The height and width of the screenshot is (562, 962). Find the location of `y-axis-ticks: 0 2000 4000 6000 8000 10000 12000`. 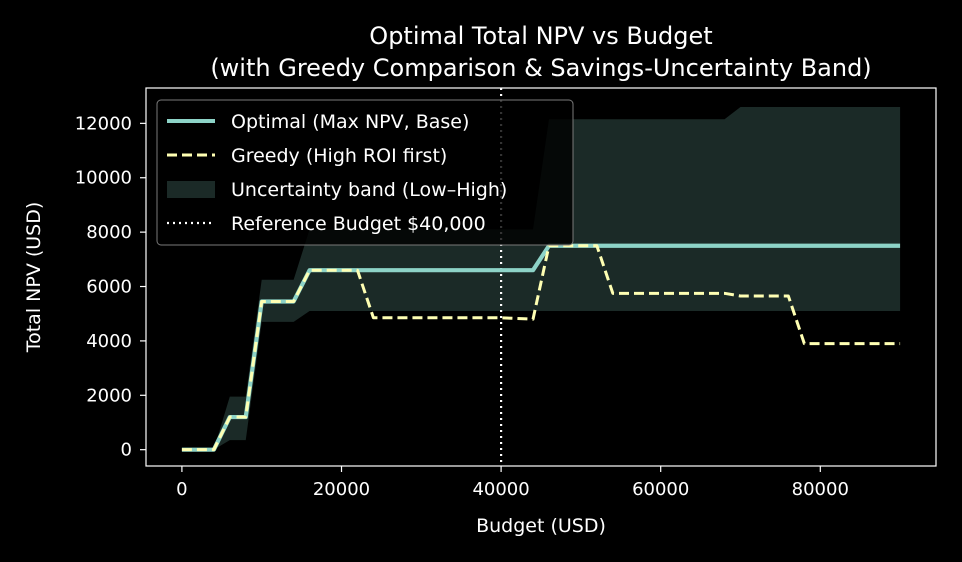

y-axis-ticks: 0 2000 4000 6000 8000 10000 12000 is located at coordinates (110, 287).